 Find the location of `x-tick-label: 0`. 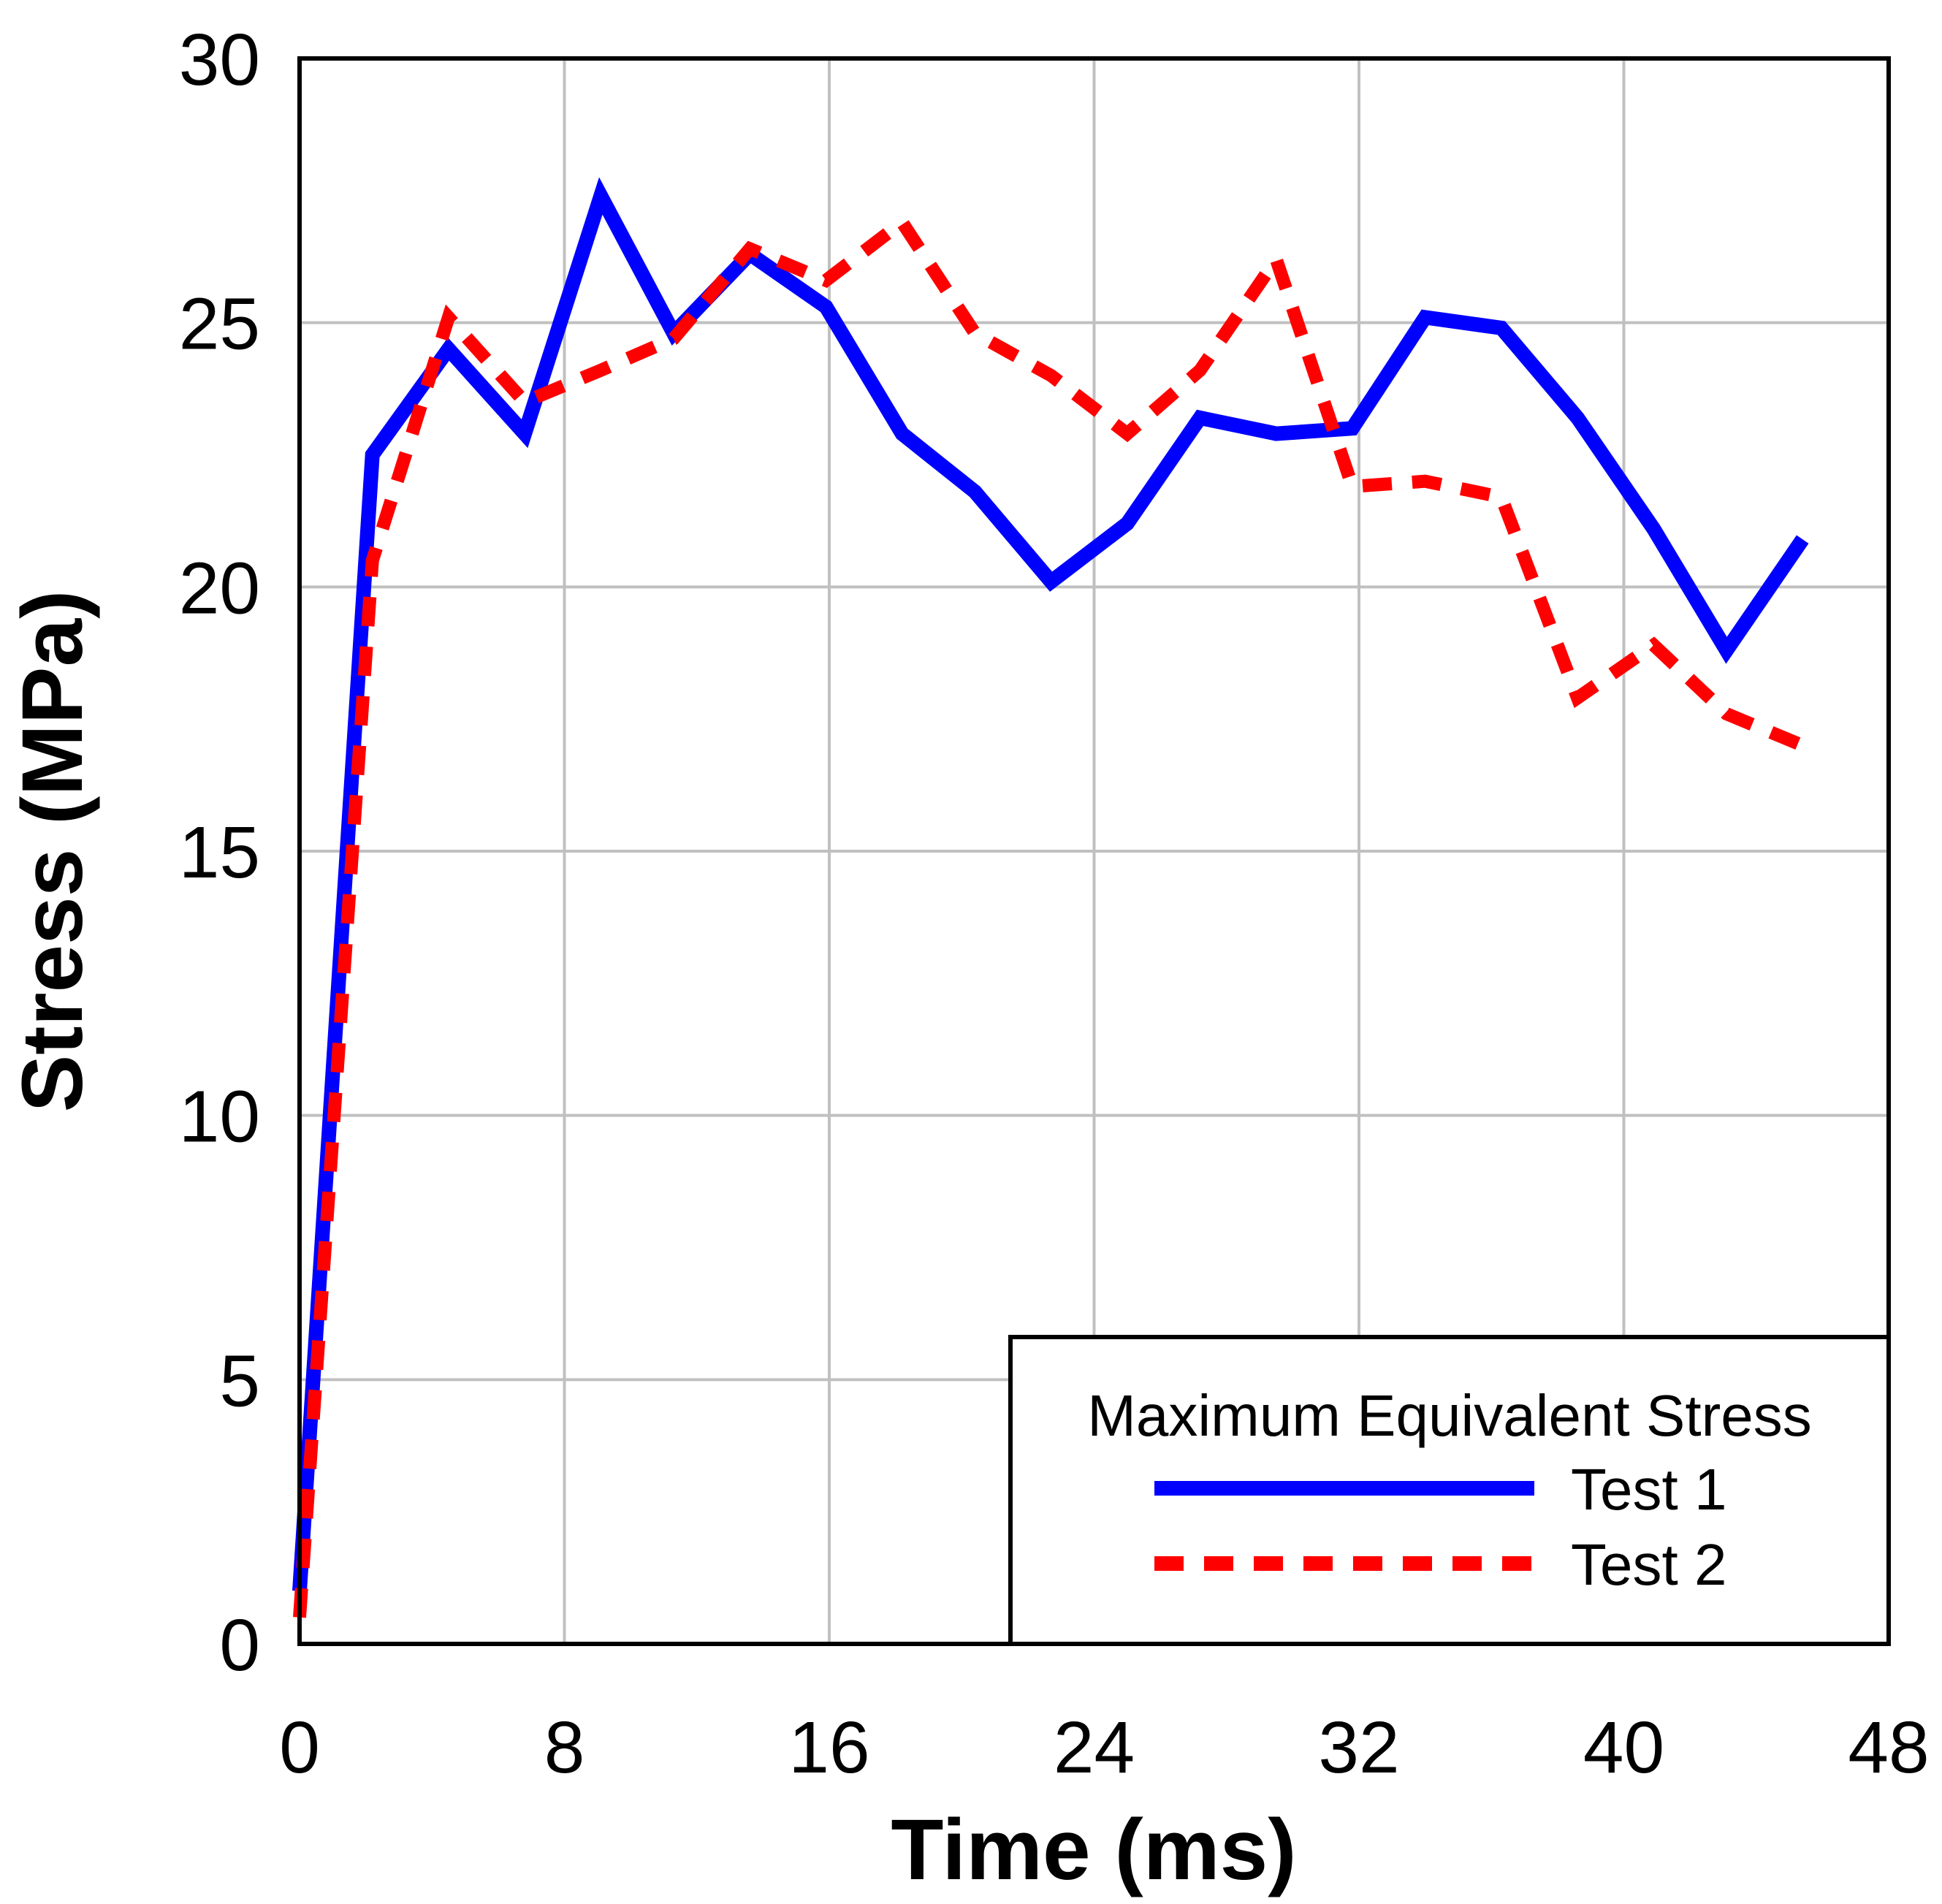

x-tick-label: 0 is located at coordinates (299, 1748).